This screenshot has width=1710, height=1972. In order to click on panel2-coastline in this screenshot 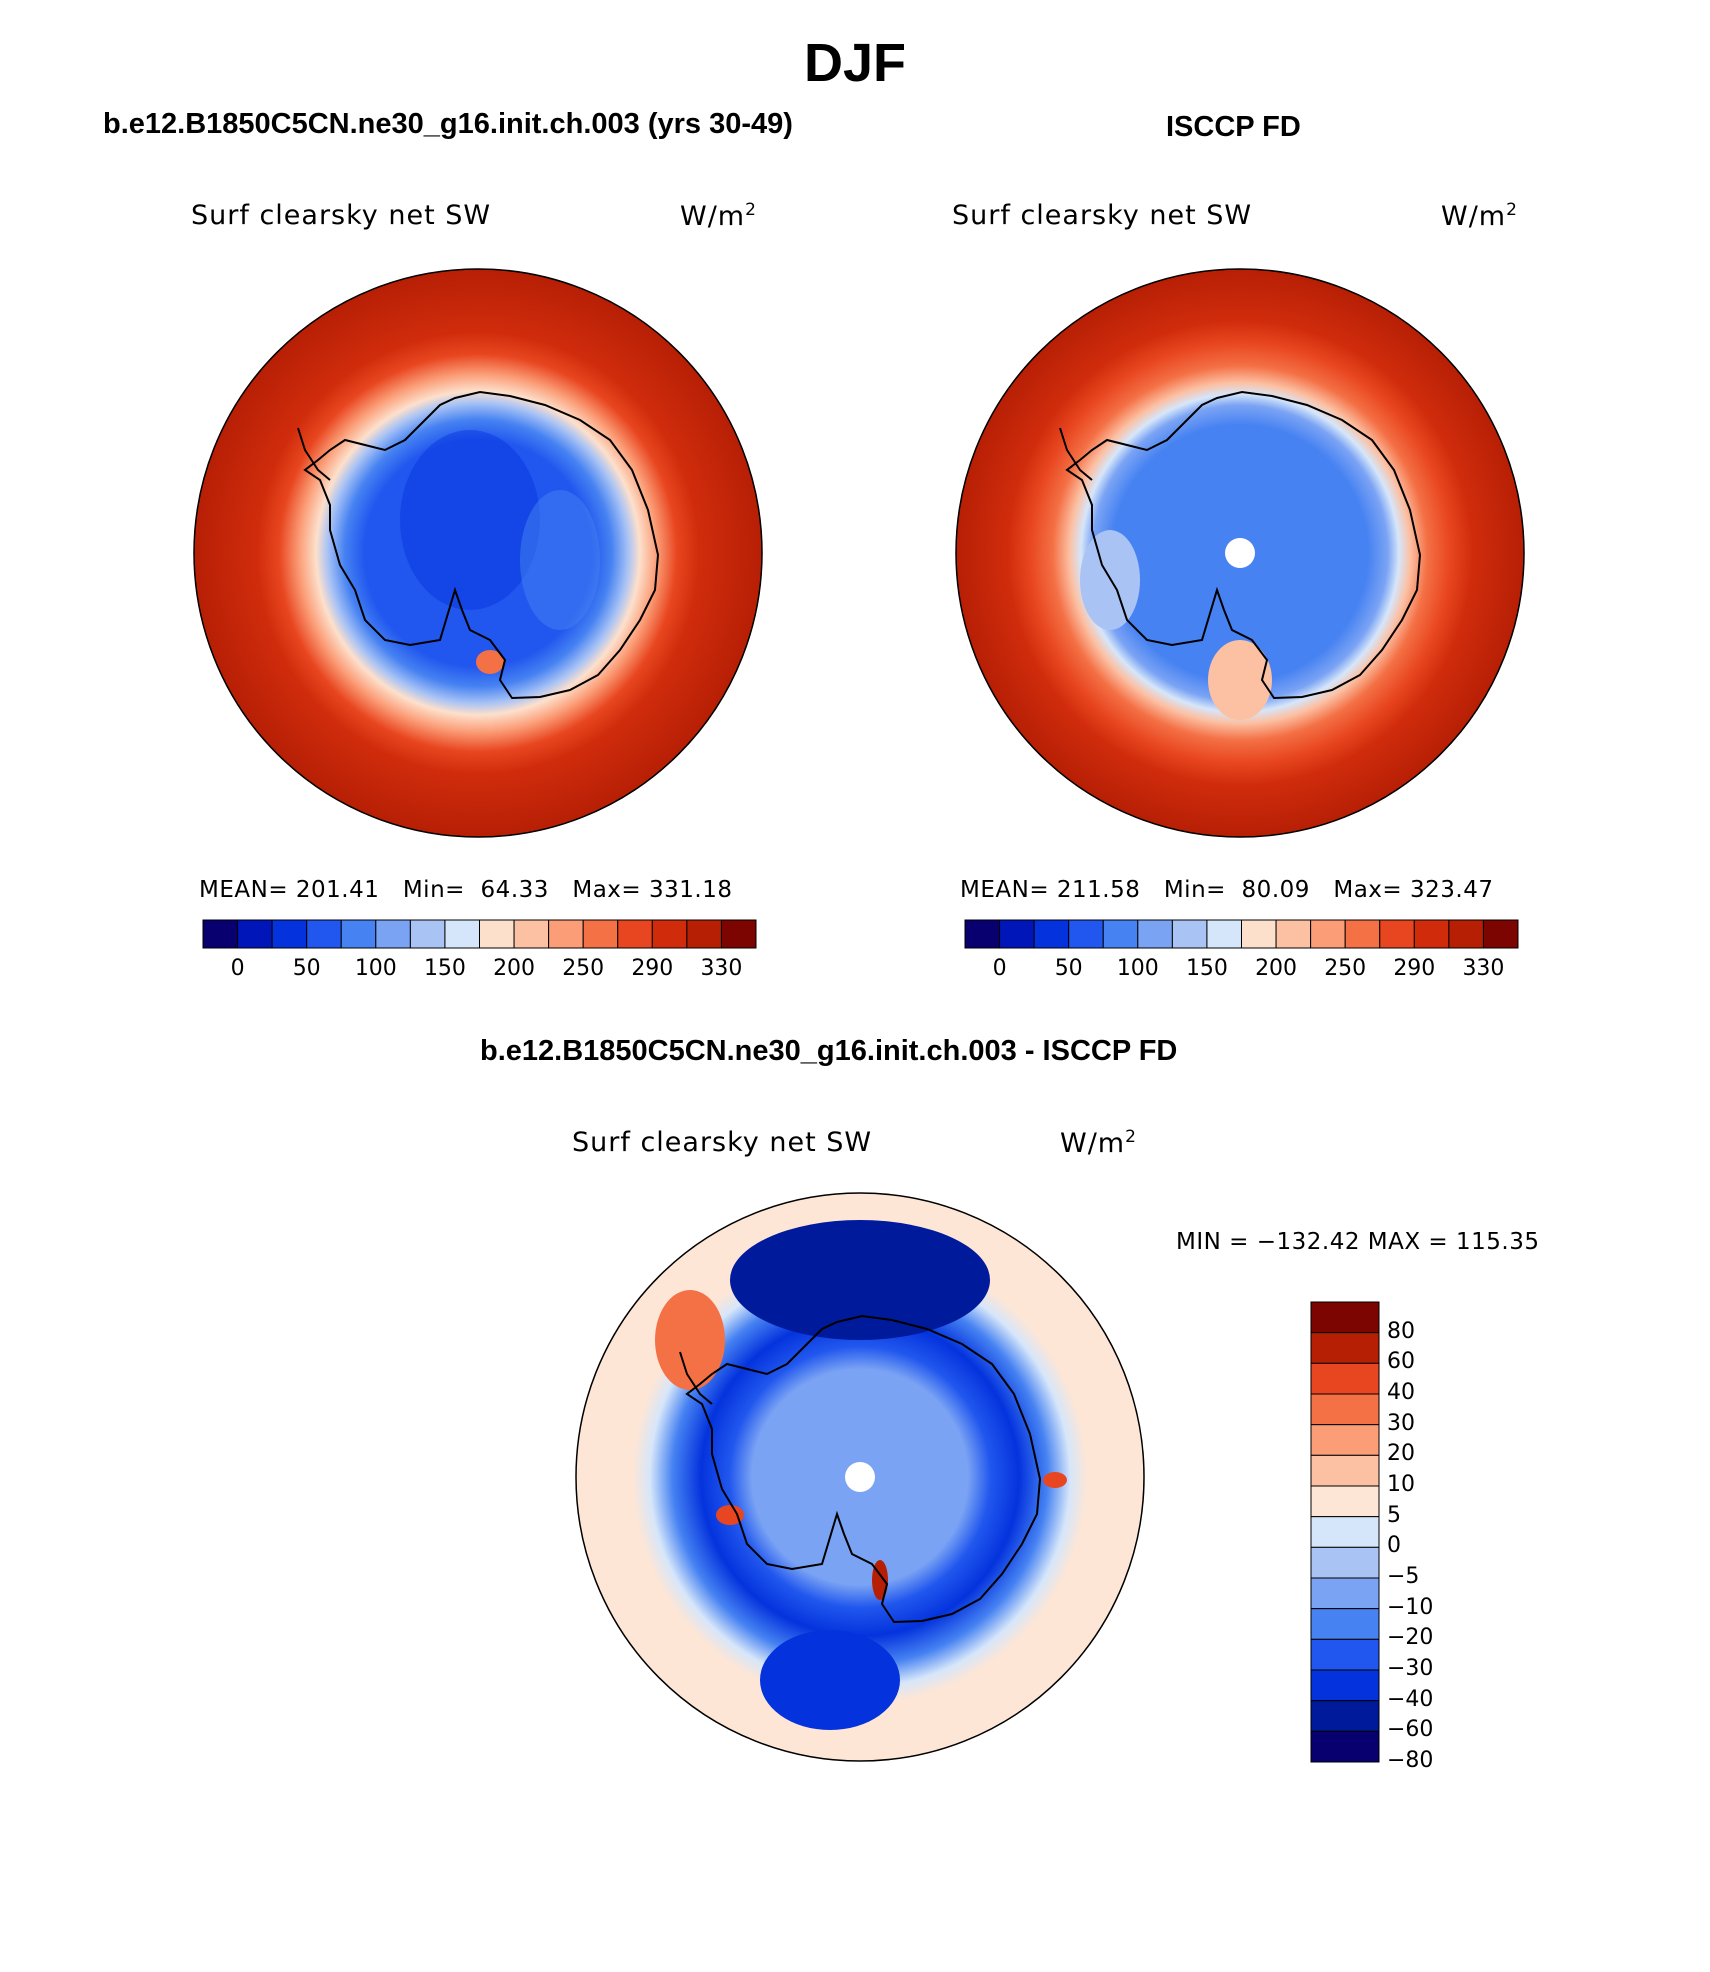, I will do `click(1243, 545)`.